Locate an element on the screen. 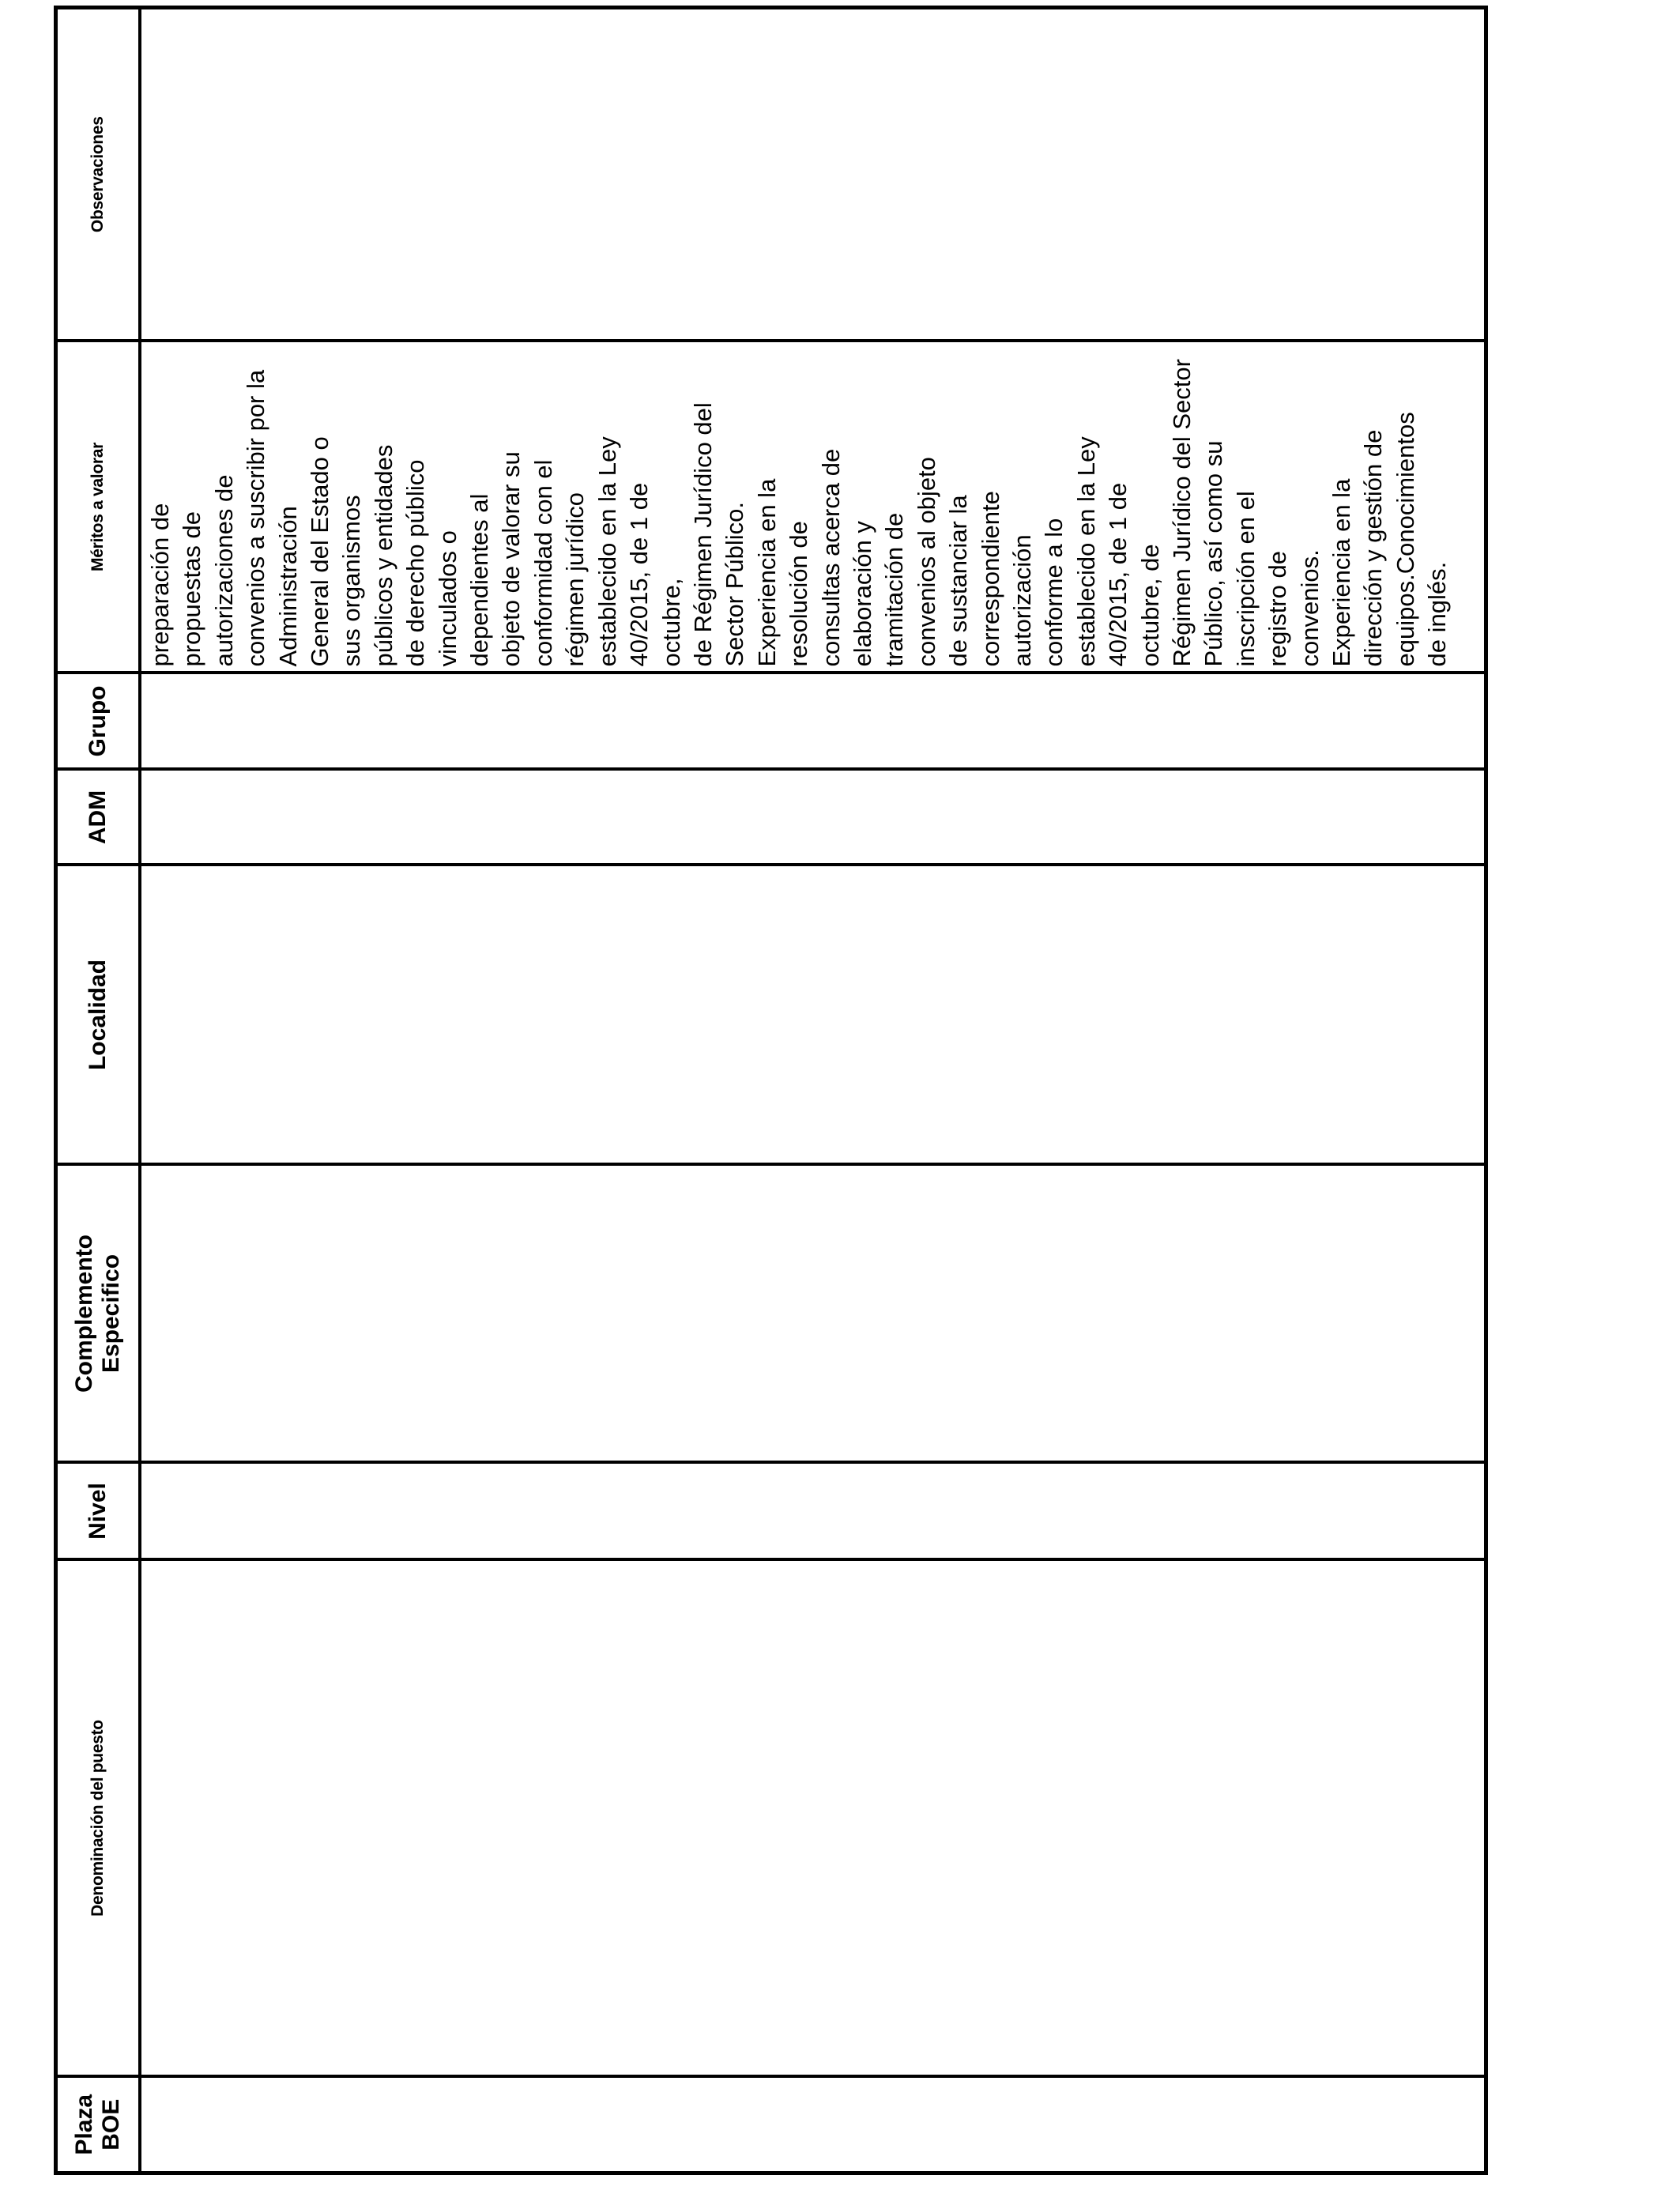 This screenshot has height=2194, width=1680. cell-grupo is located at coordinates (813, 721).